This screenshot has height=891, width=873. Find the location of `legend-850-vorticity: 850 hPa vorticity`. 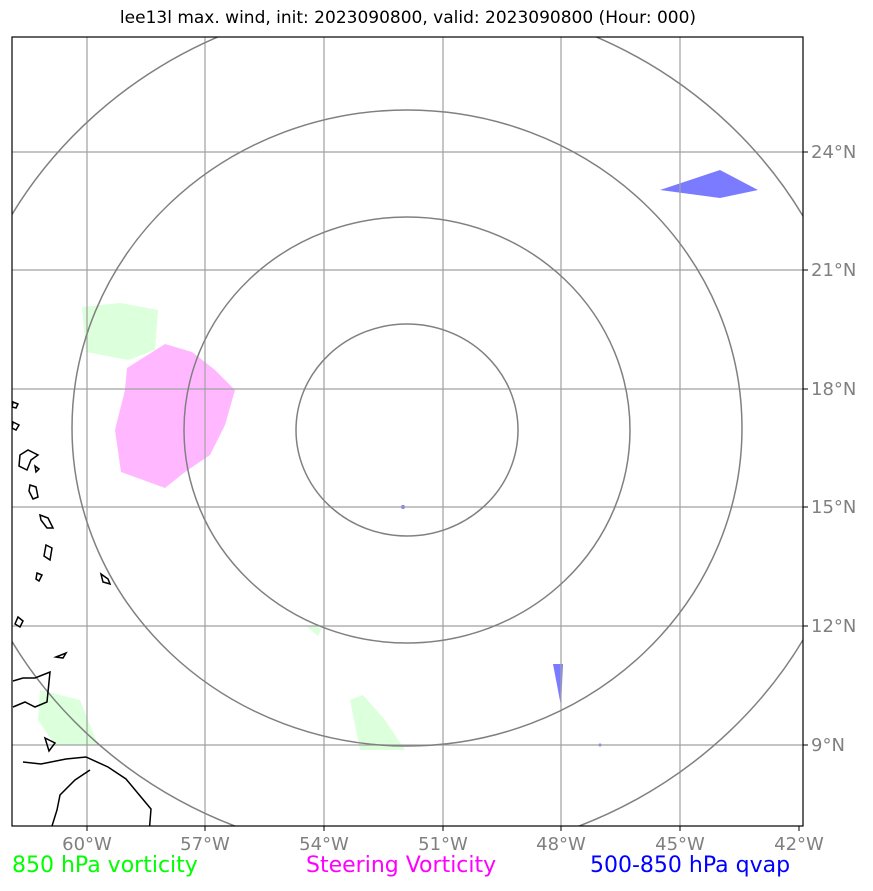

legend-850-vorticity: 850 hPa vorticity is located at coordinates (105, 865).